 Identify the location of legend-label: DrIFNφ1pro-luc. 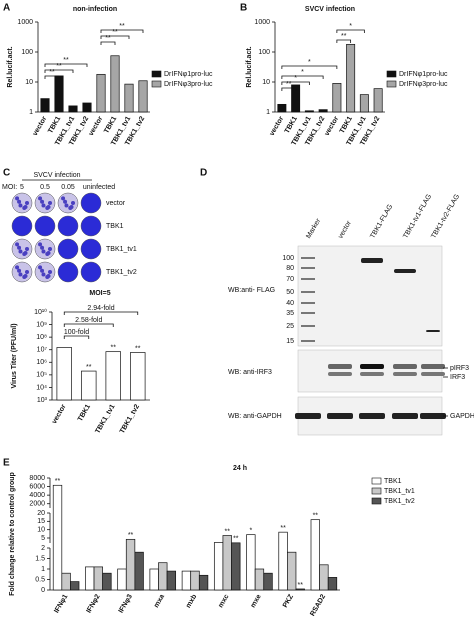
(188, 74).